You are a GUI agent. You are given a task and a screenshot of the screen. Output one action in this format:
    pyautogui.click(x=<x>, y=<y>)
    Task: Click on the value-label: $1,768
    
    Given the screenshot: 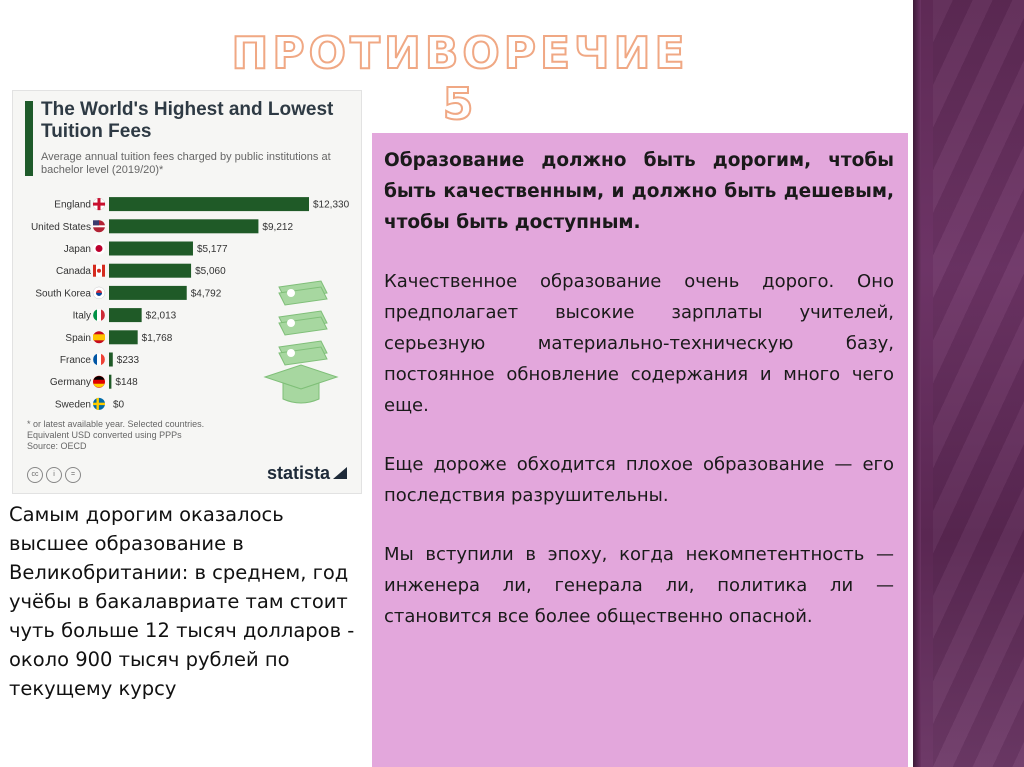 What is the action you would take?
    pyautogui.click(x=157, y=338)
    